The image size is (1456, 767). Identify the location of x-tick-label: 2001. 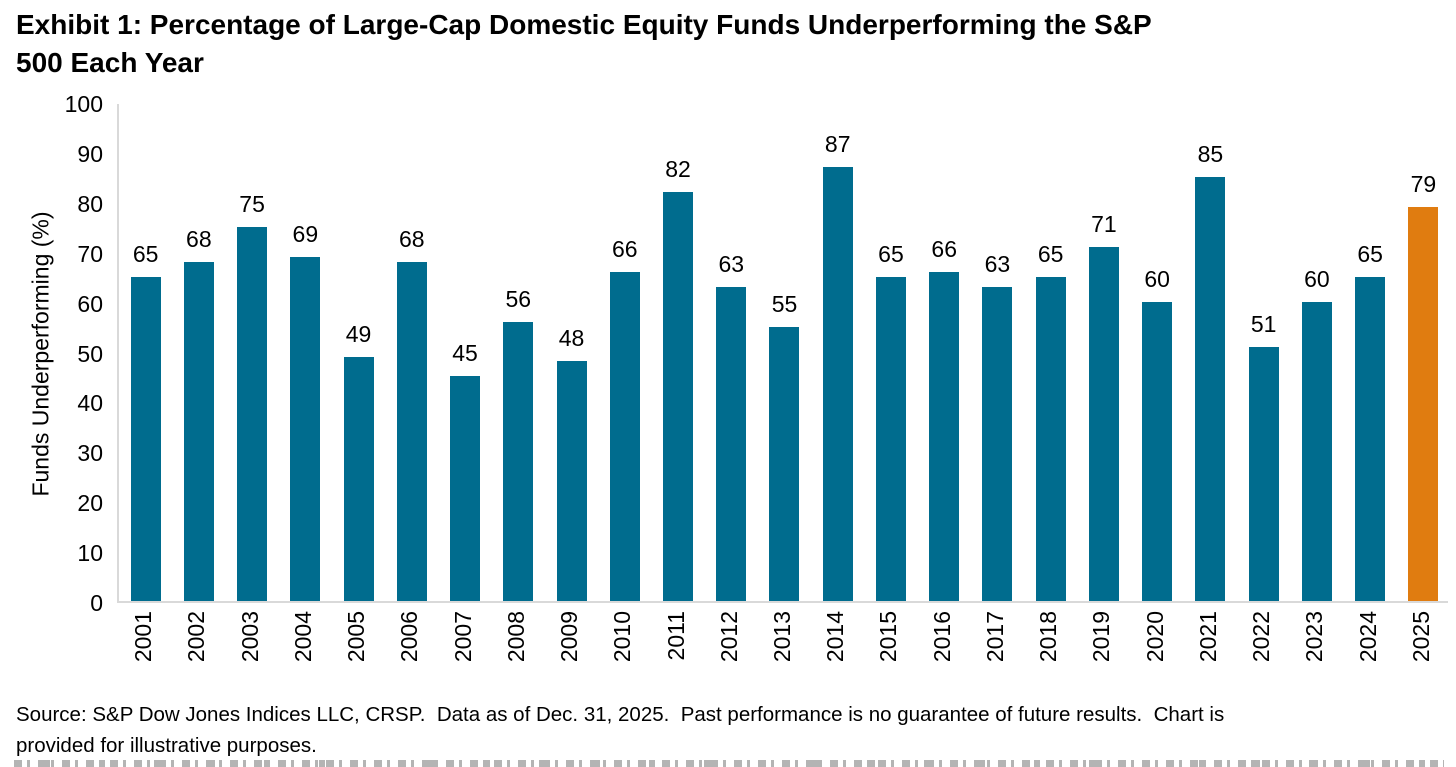
(143, 637).